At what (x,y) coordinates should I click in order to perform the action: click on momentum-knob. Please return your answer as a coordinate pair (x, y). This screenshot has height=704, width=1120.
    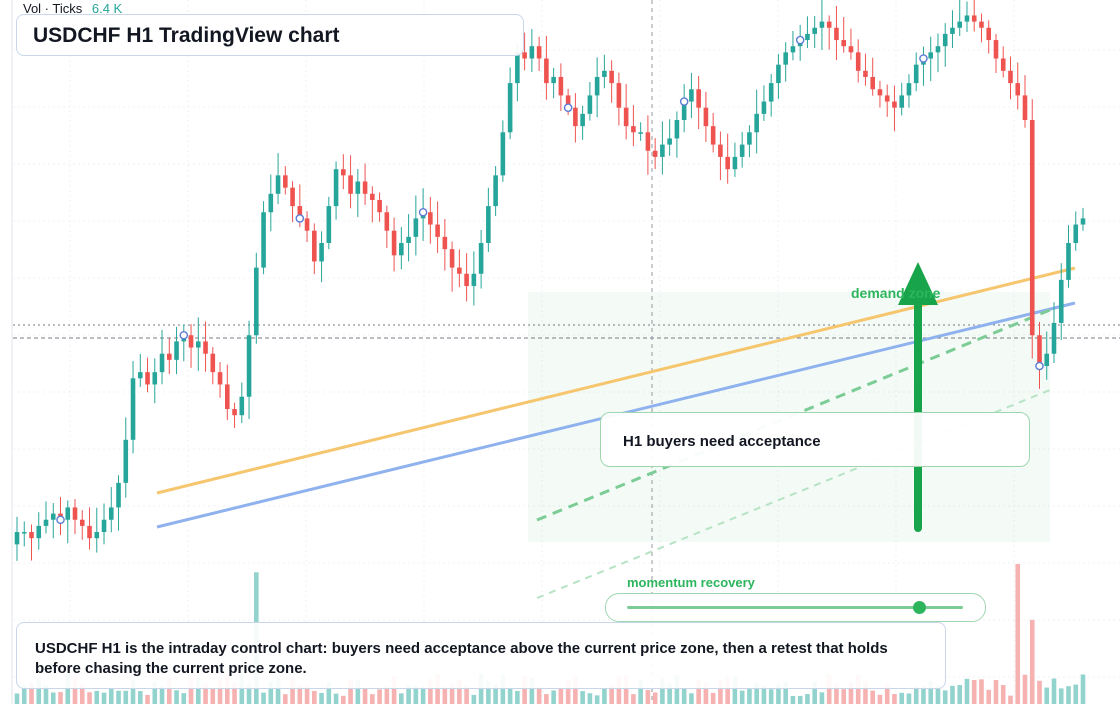
    Looking at the image, I should click on (920, 607).